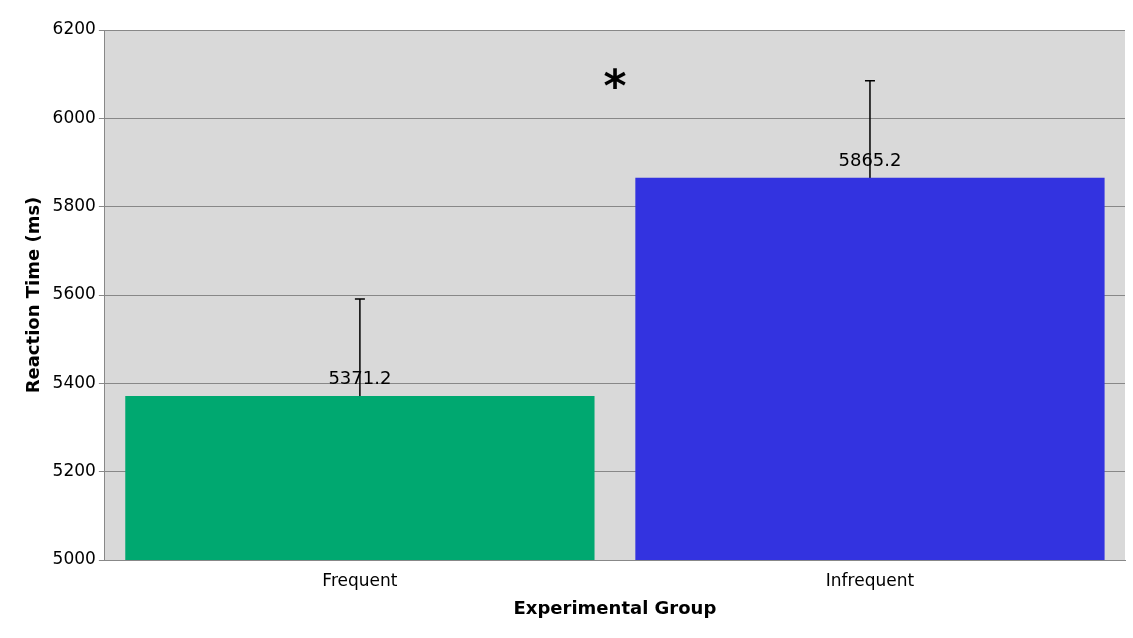  Describe the element at coordinates (74, 381) in the screenshot. I see `y-tick-label: 5400` at that location.